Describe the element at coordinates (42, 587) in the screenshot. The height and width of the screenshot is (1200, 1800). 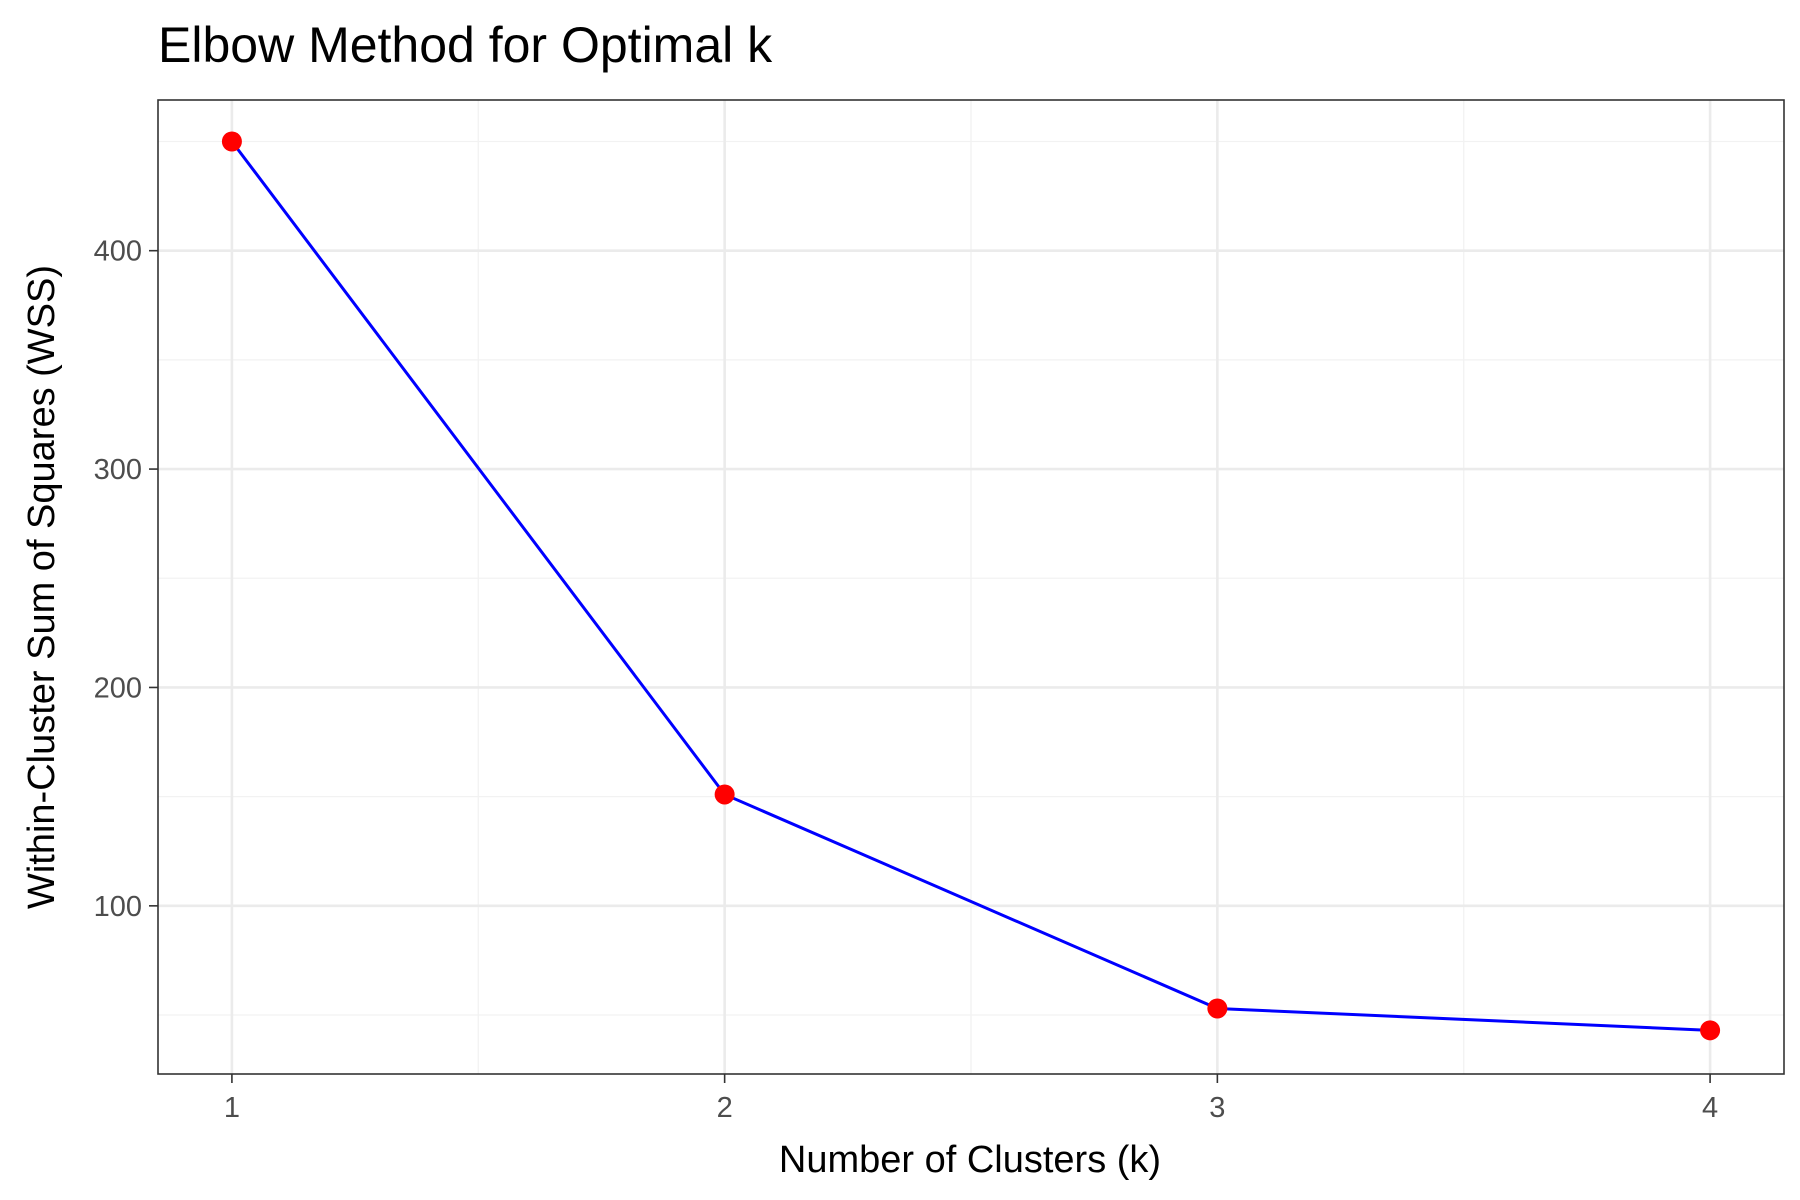
I see `y-axis-title: Within-Cluster Sum of Squares (WSS)` at that location.